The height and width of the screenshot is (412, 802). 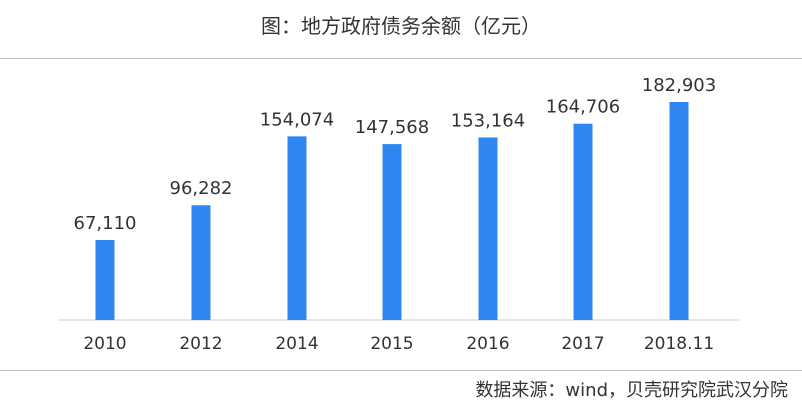 What do you see at coordinates (401, 26) in the screenshot?
I see `chart-title: 图：地方政府债务余额（亿元）` at bounding box center [401, 26].